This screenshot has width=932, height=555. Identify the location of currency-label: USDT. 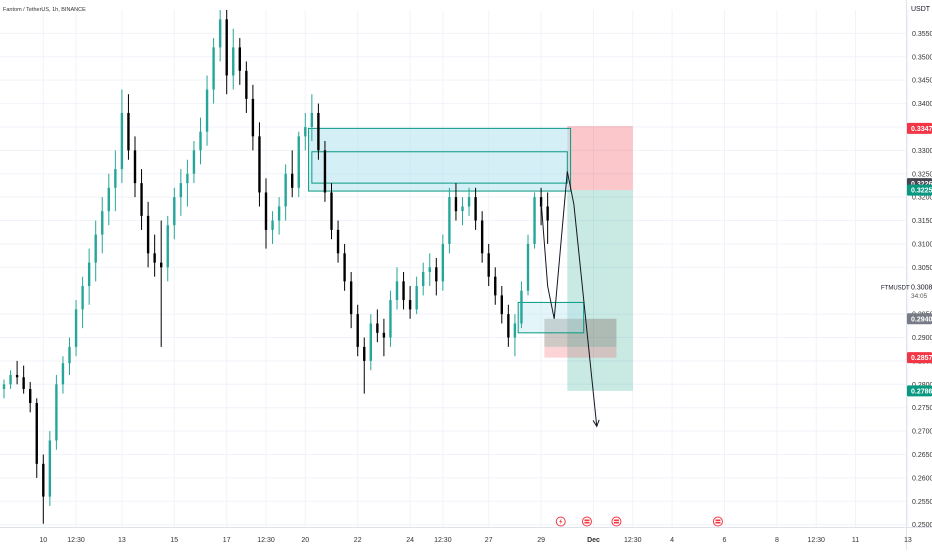
(921, 9).